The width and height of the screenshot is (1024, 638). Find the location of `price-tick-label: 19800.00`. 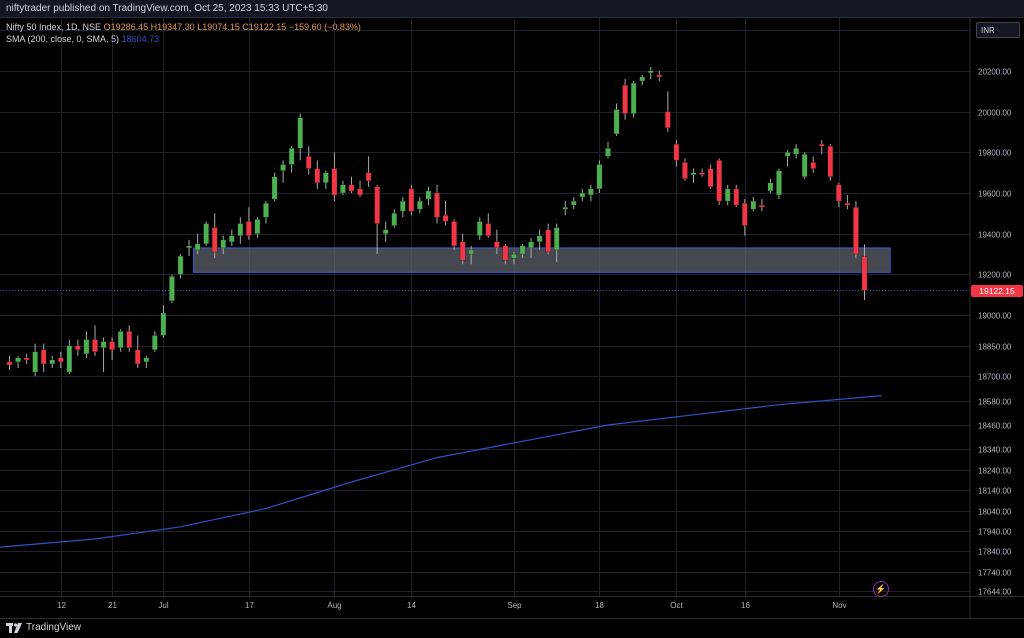

price-tick-label: 19800.00 is located at coordinates (995, 153).